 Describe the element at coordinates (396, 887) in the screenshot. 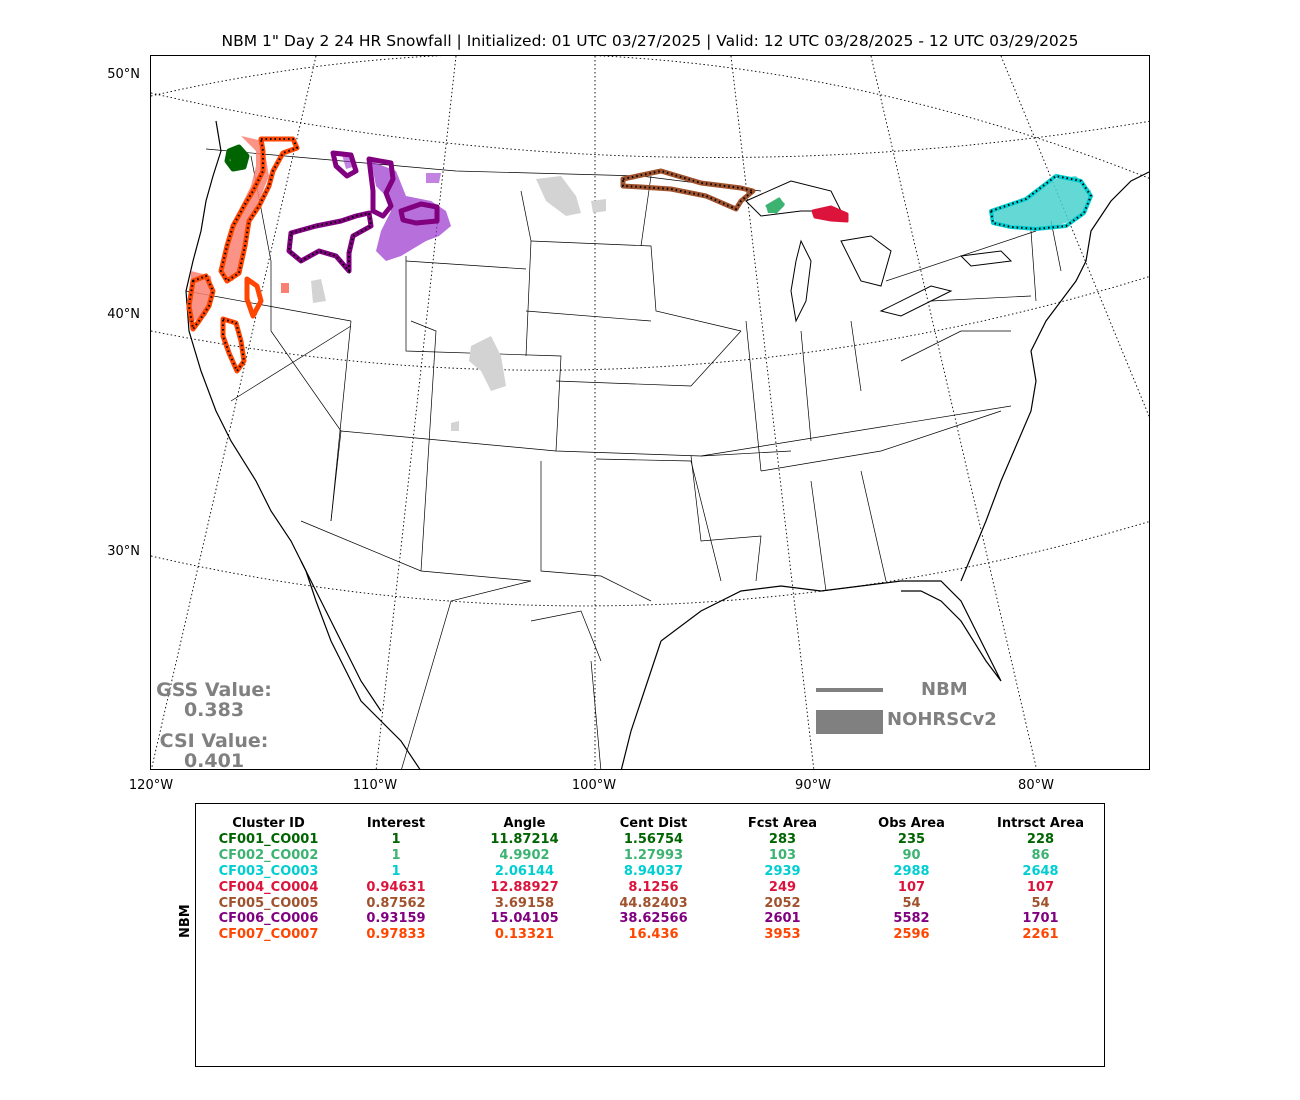

I see `table-cell: 0.94631` at that location.